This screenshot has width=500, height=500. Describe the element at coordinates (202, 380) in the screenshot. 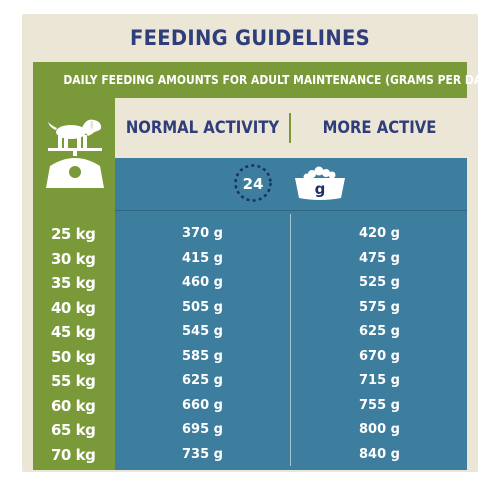

I see `normal-activity-cell: 625 g` at that location.